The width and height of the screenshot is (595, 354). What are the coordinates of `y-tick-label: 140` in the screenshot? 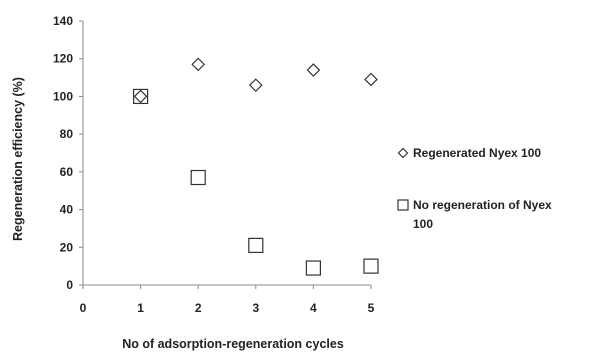 It's located at (63, 21).